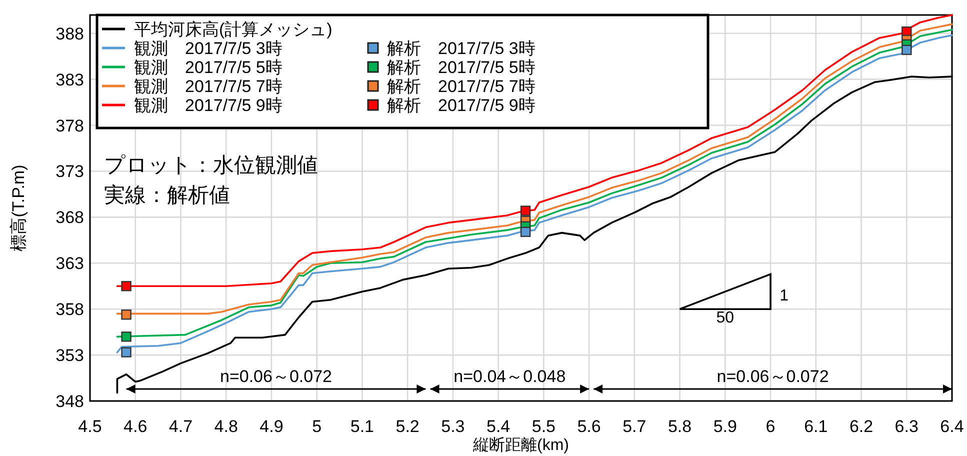  What do you see at coordinates (362, 426) in the screenshot?
I see `x-tick-label: 5.1` at bounding box center [362, 426].